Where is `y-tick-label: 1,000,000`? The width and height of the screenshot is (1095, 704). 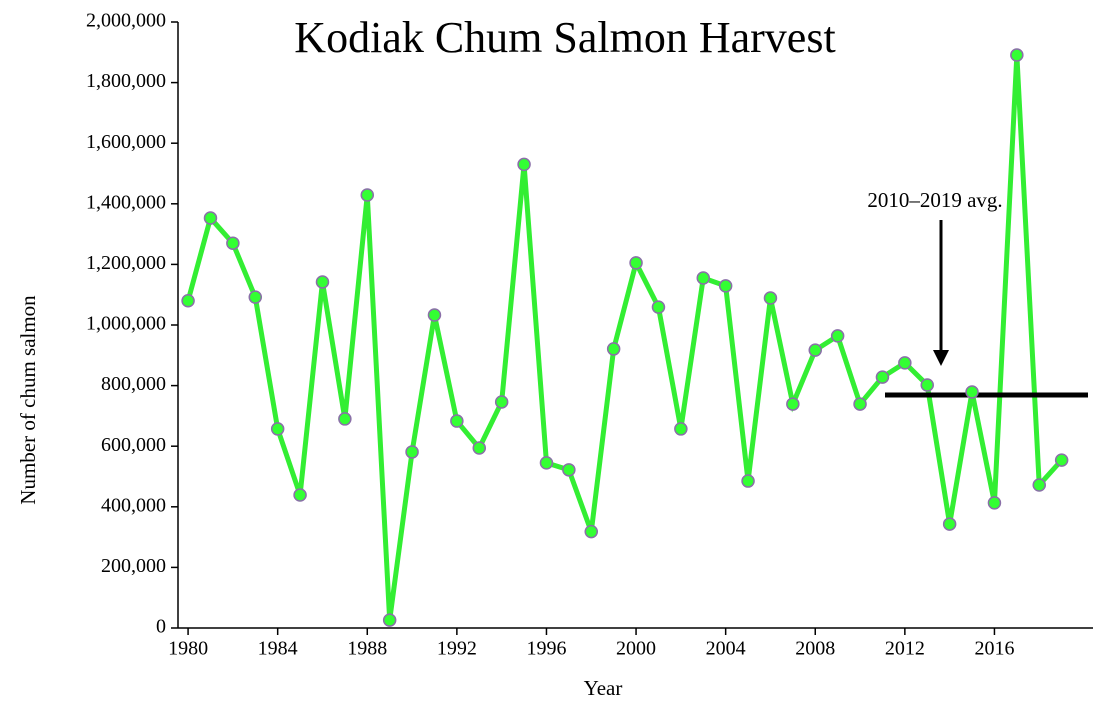
y-tick-label: 1,000,000 is located at coordinates (126, 324).